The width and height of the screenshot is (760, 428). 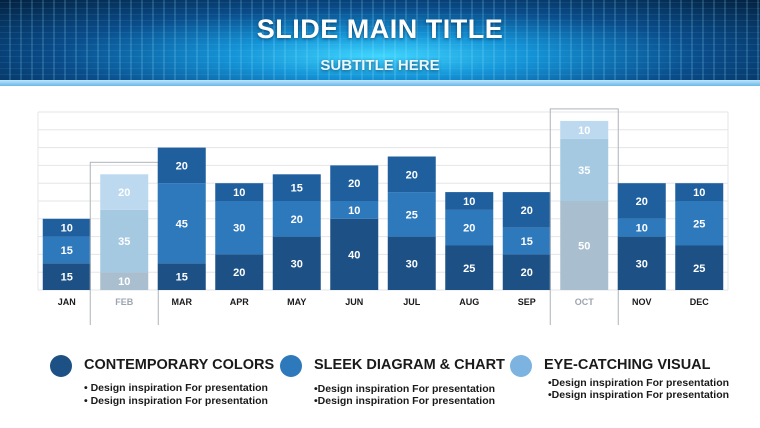 I want to click on x-tick-label: JUL, so click(x=412, y=302).